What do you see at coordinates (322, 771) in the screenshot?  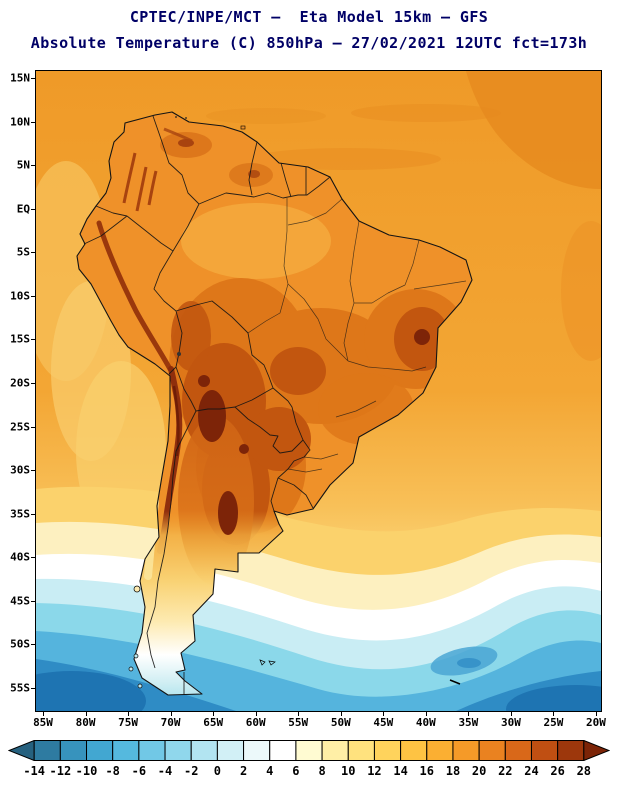 I see `colorbar-tick-label: 8` at bounding box center [322, 771].